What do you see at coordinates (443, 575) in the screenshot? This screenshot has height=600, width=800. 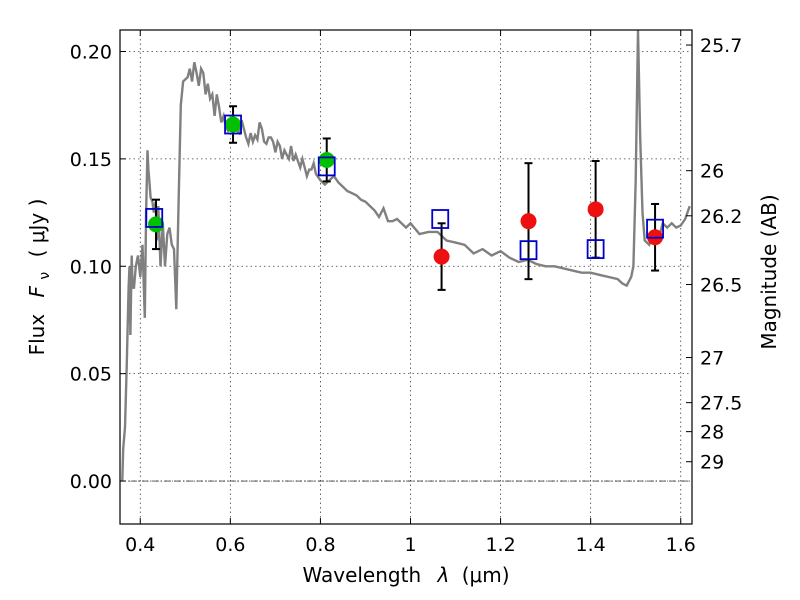 I see `x-axis-symbol: λ` at bounding box center [443, 575].